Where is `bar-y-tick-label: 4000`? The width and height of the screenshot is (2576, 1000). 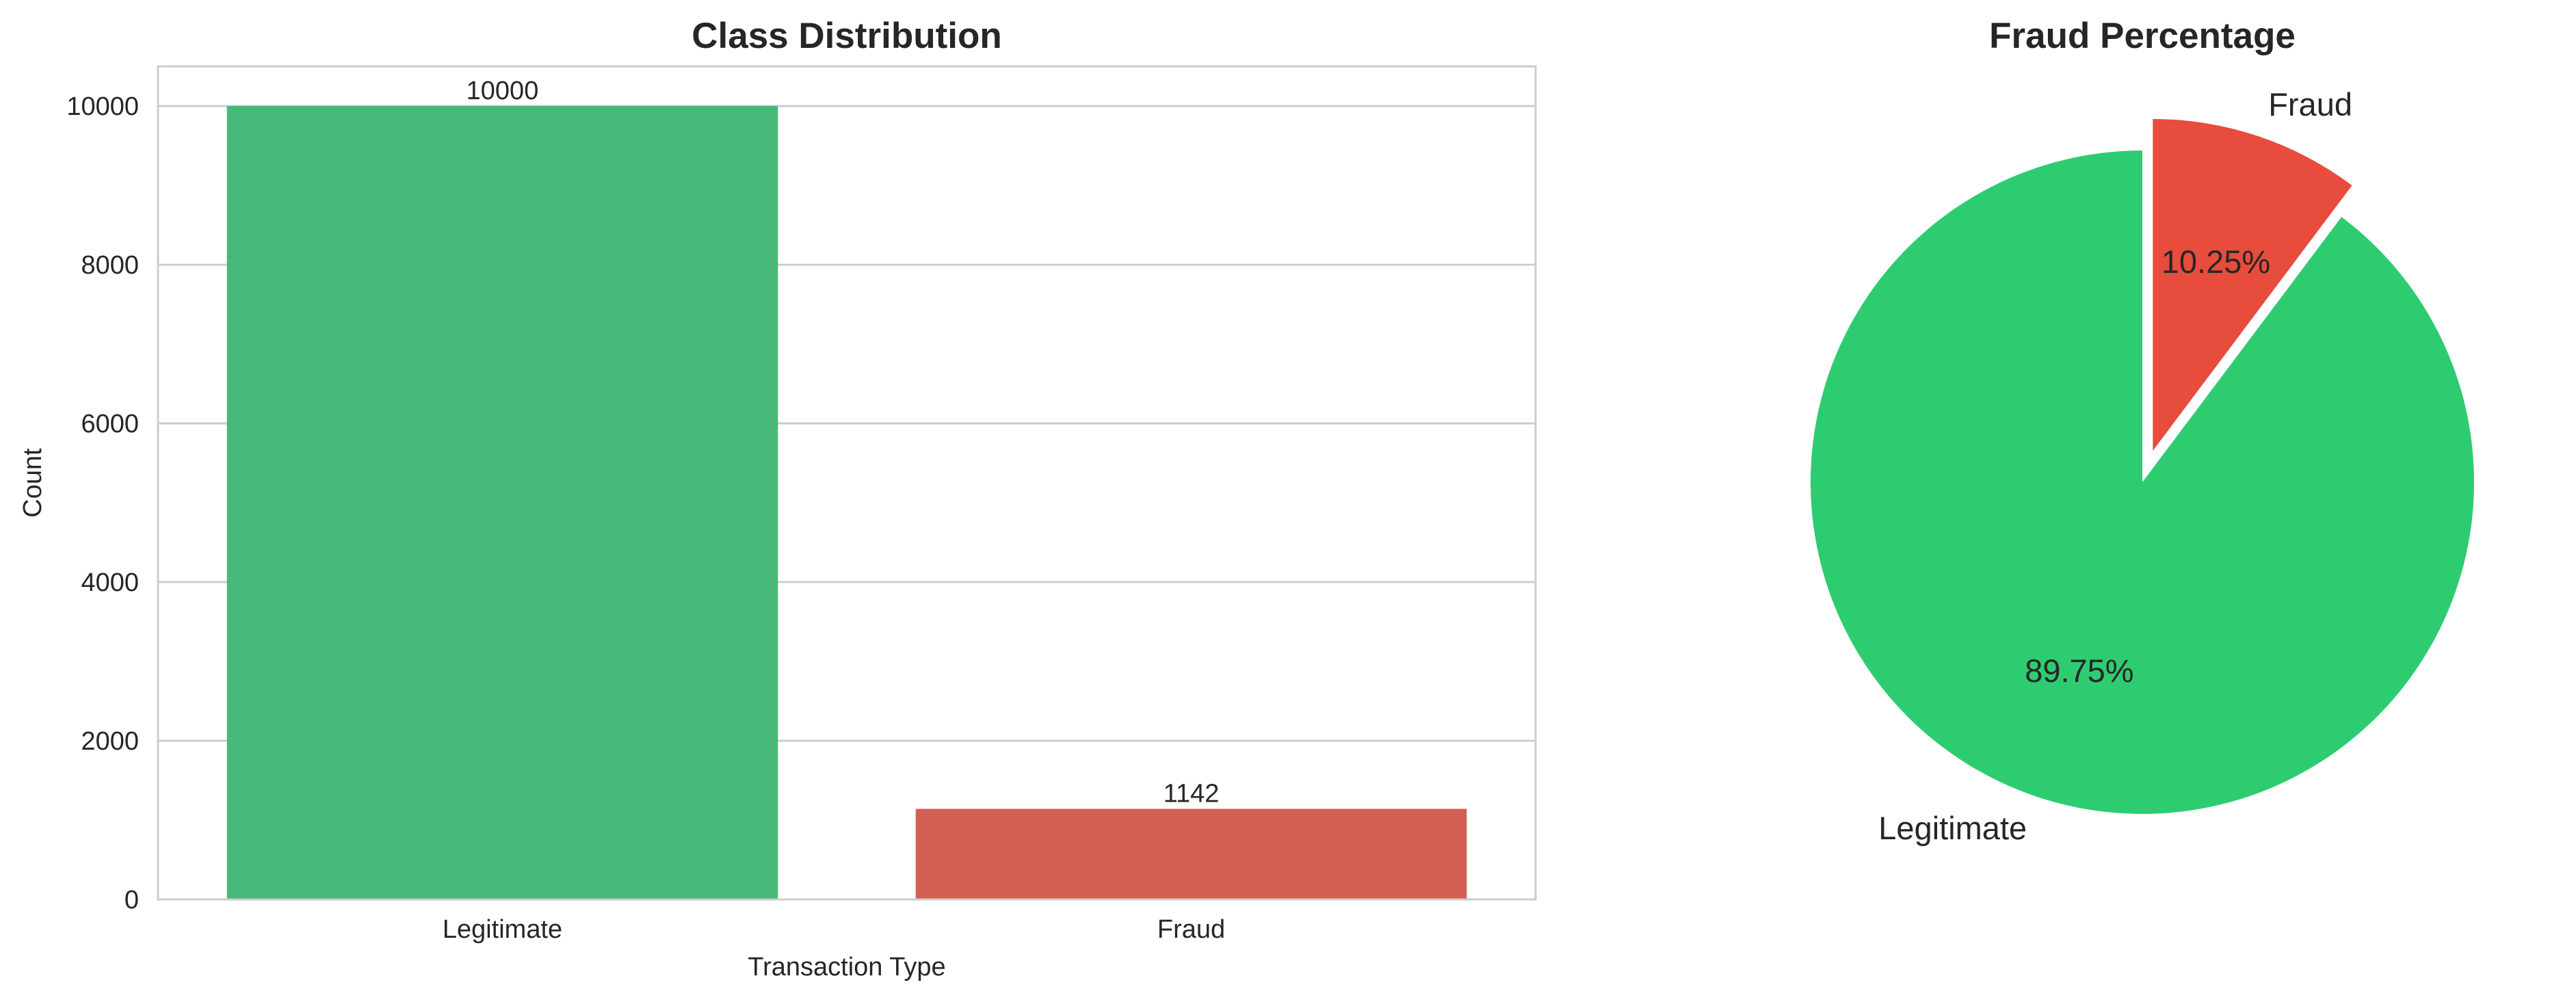 bar-y-tick-label: 4000 is located at coordinates (110, 582).